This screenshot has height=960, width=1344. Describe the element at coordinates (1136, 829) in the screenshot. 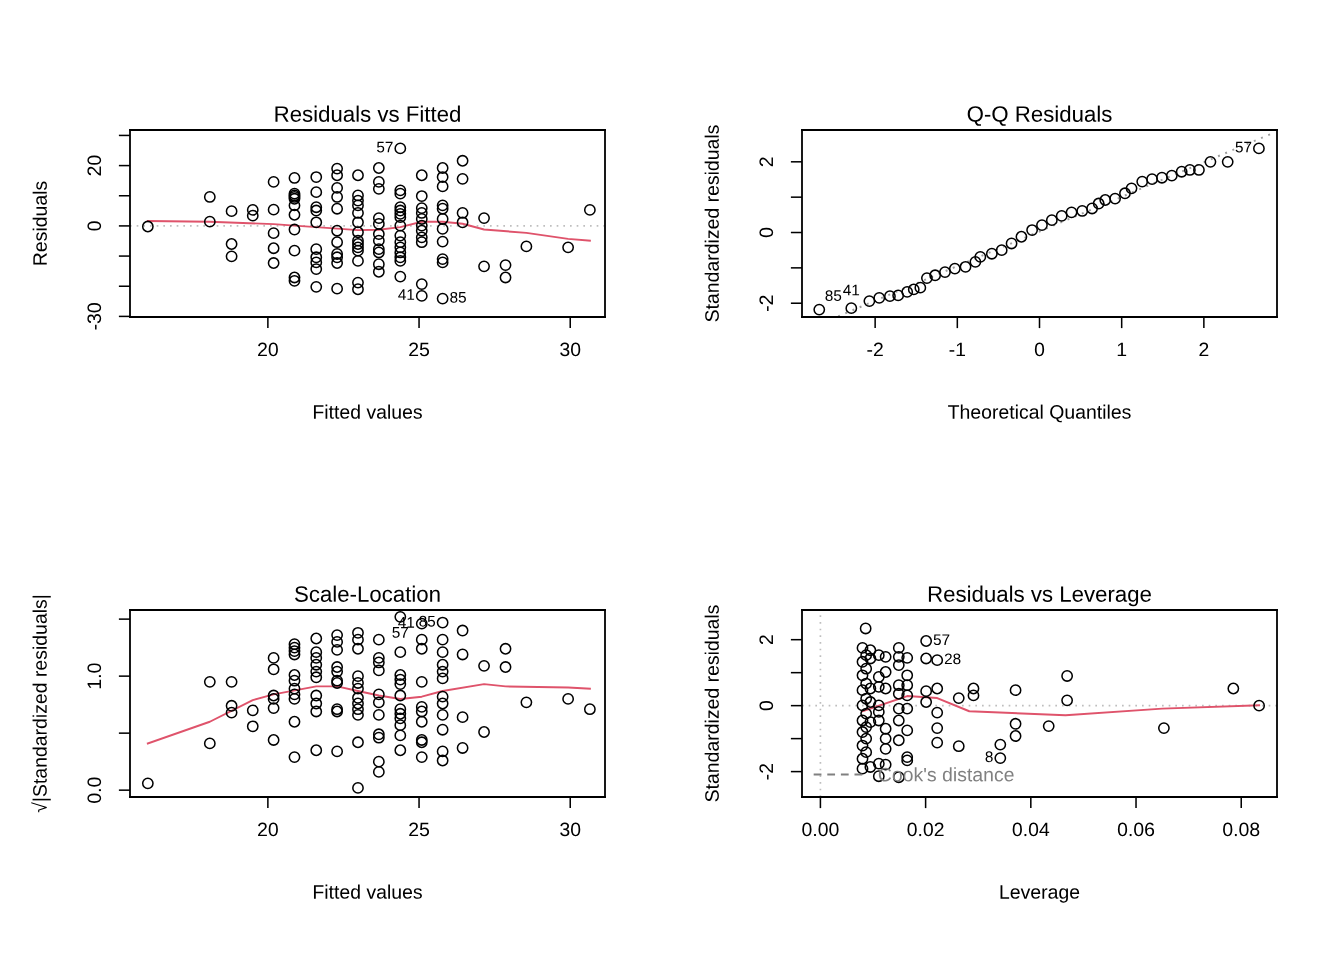

I see `x-tick-label: 0.06` at that location.